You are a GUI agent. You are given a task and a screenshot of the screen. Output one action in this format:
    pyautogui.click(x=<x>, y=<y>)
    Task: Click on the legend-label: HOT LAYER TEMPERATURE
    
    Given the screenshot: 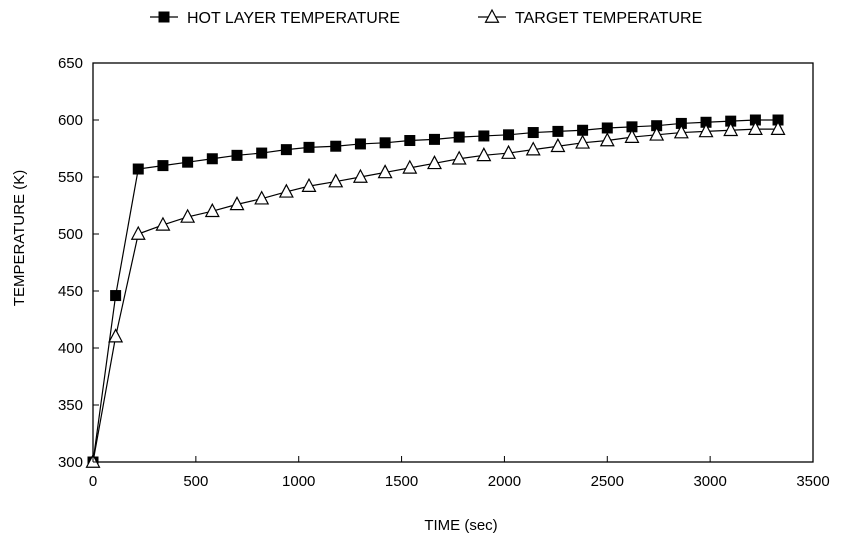 What is the action you would take?
    pyautogui.click(x=293, y=18)
    